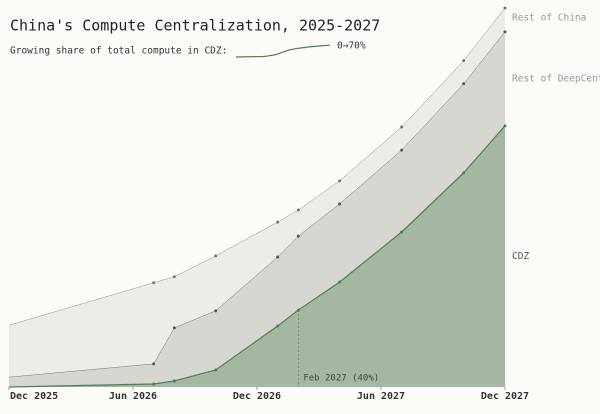 This screenshot has width=600, height=414. Describe the element at coordinates (549, 17) in the screenshot. I see `legend-label: Rest of China` at that location.